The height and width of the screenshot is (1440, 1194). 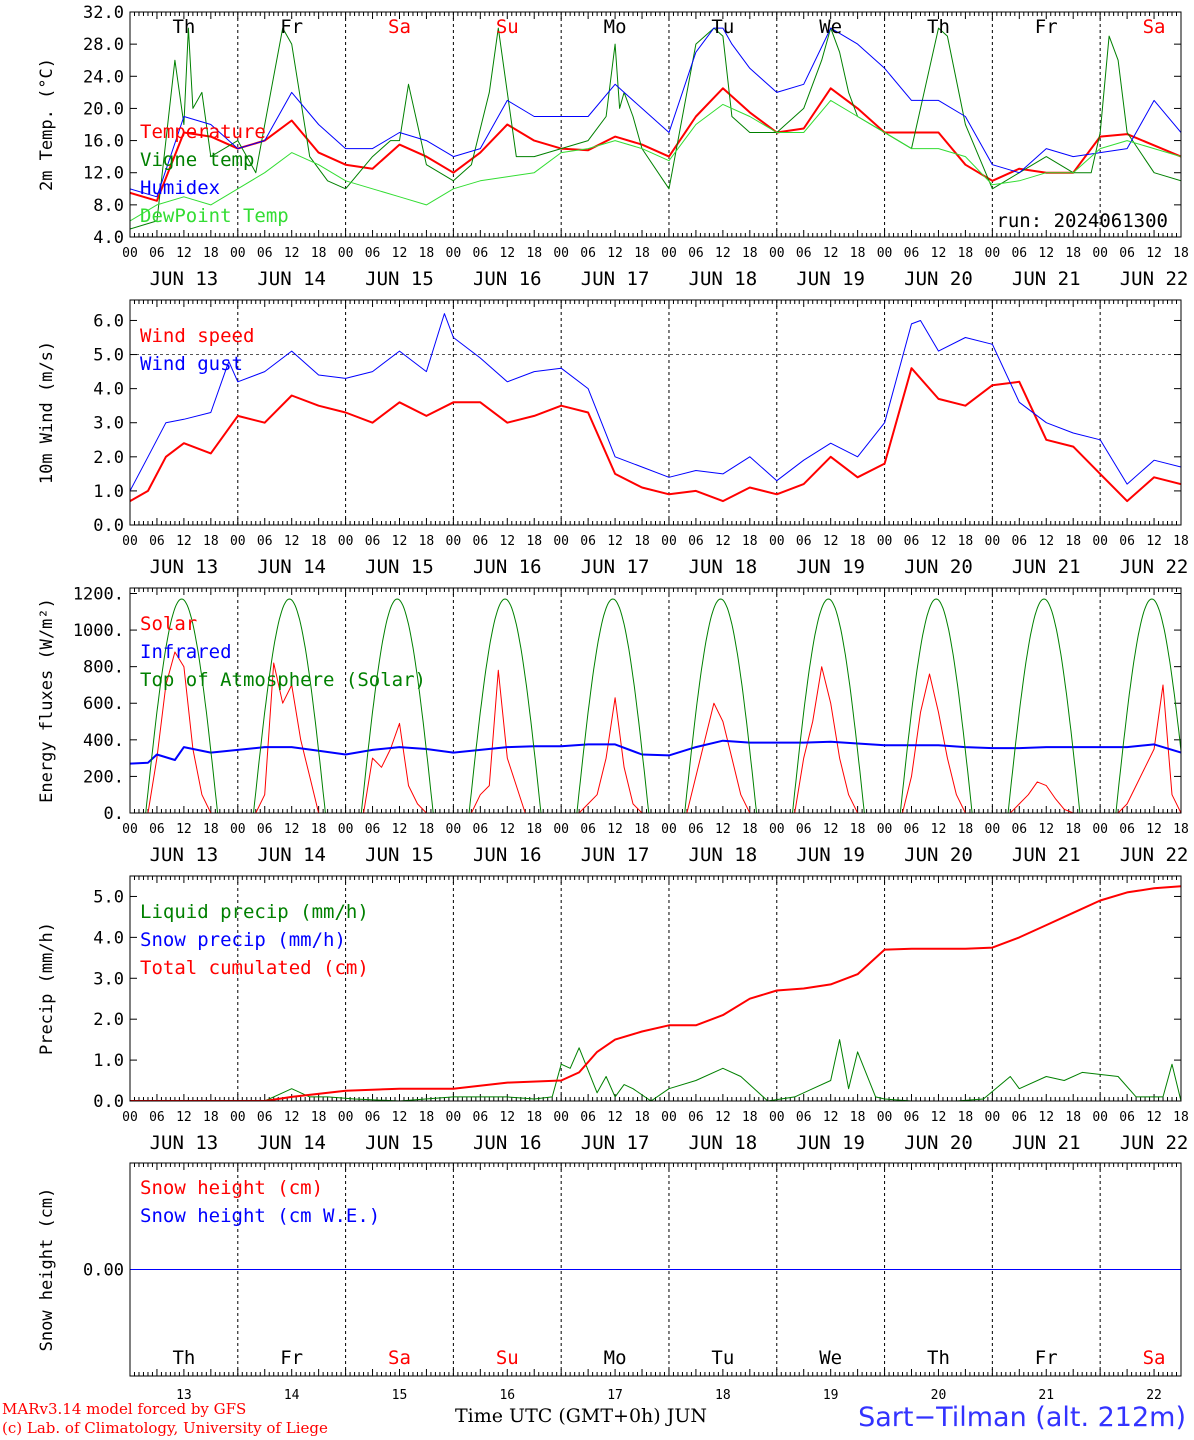 What do you see at coordinates (108, 424) in the screenshot?
I see `y-tick-label: 3.0` at bounding box center [108, 424].